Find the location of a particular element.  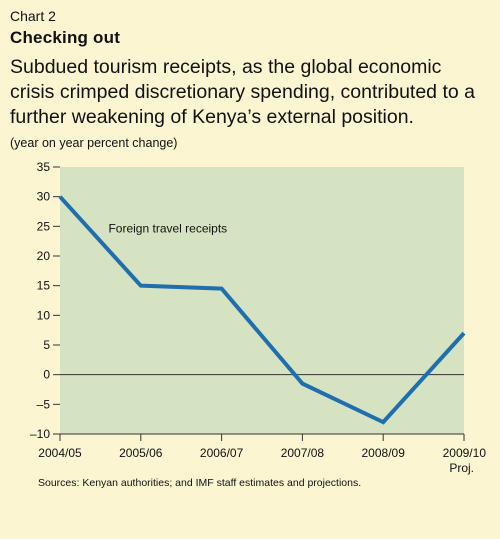

y-tick-label: 10 is located at coordinates (44, 315).